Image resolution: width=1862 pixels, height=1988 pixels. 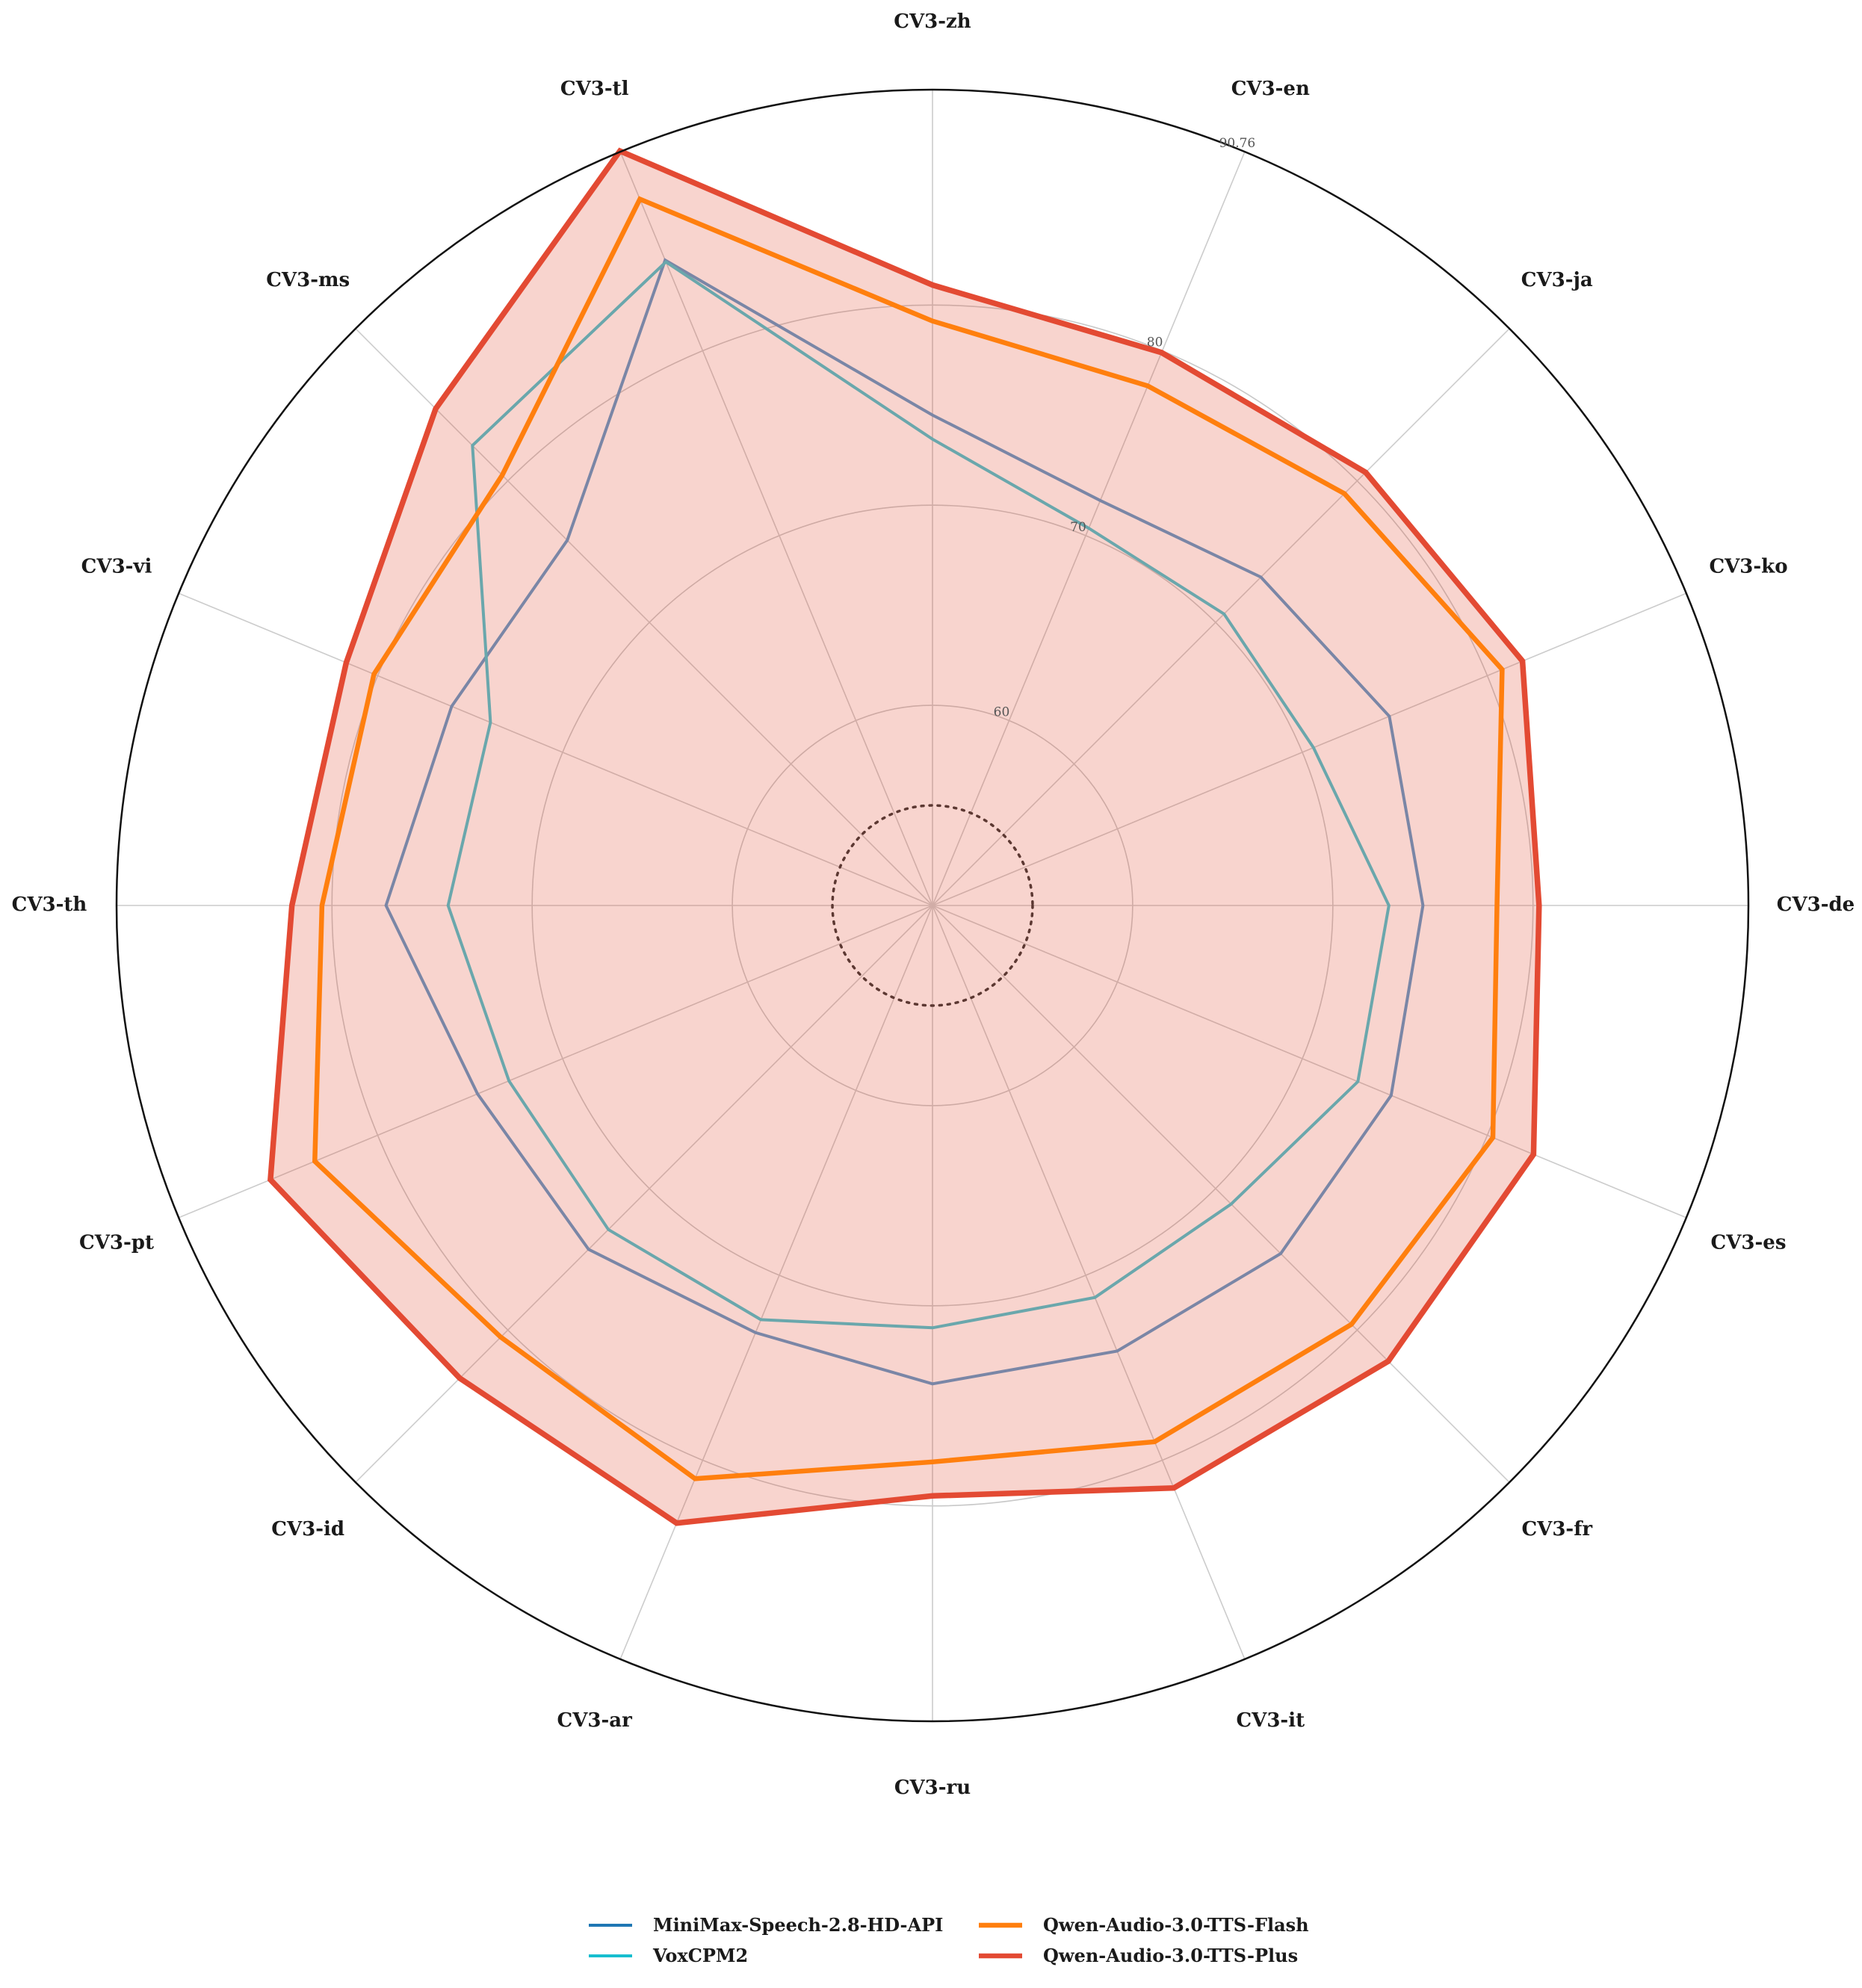 What do you see at coordinates (1237, 143) in the screenshot?
I see `tick-label: 90.76` at bounding box center [1237, 143].